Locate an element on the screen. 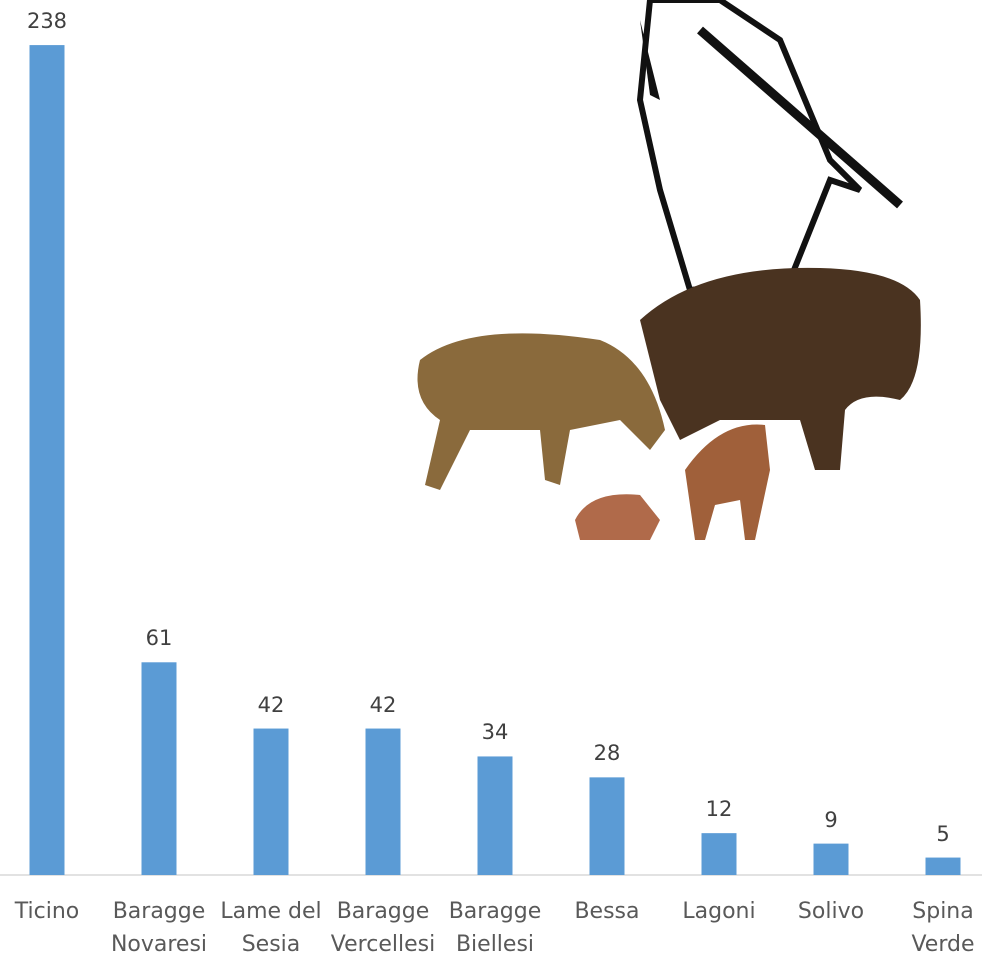  x-tick-label: Baragge Vercellesi is located at coordinates (383, 928).